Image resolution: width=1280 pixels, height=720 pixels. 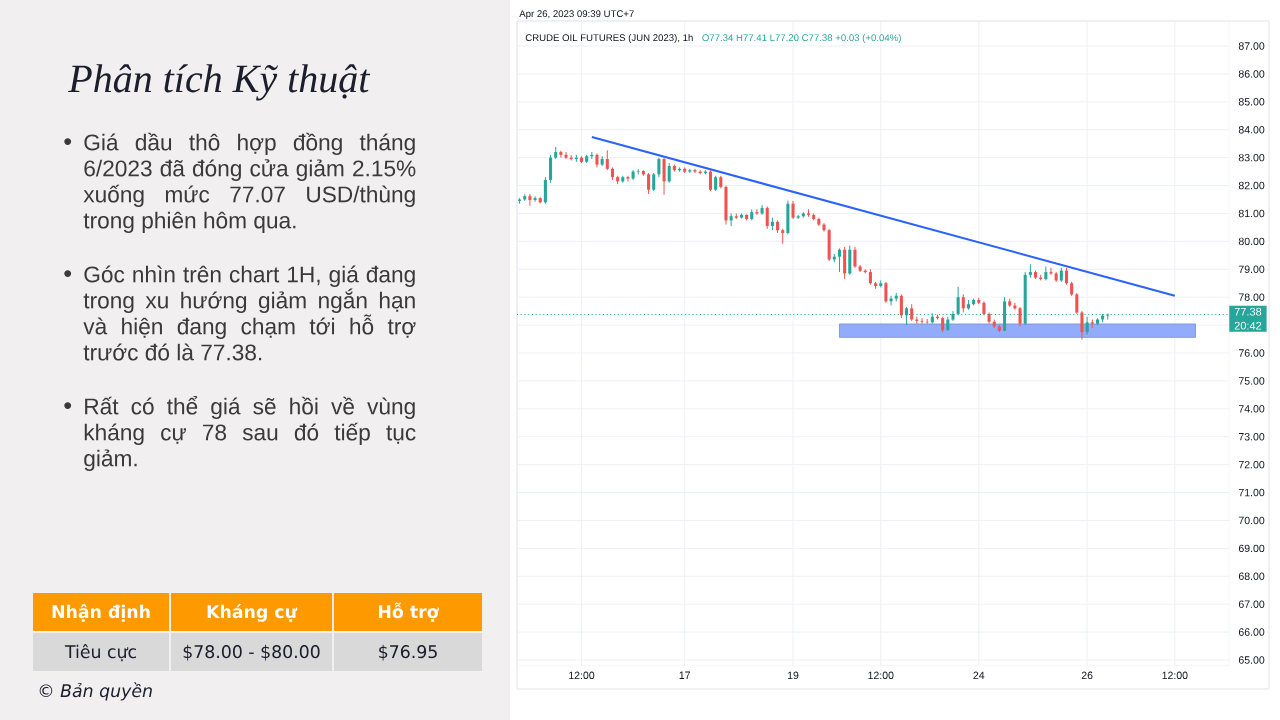 I want to click on text: $78.00 - $80.00, so click(x=251, y=652).